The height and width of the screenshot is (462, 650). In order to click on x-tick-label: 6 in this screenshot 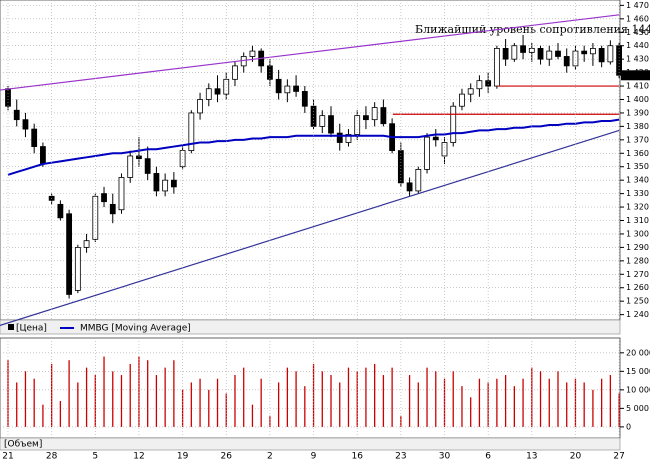, I will do `click(488, 457)`.